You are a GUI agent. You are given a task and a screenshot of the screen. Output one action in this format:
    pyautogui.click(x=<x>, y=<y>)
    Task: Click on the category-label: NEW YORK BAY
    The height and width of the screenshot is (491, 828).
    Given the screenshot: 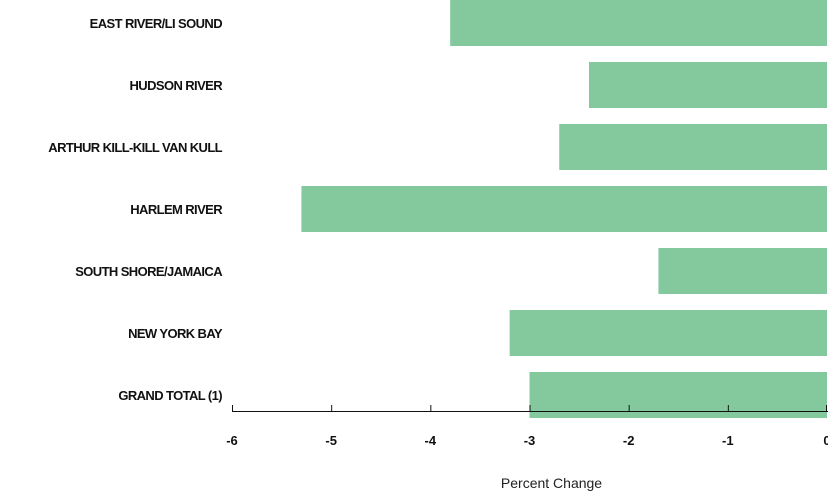 What is the action you would take?
    pyautogui.click(x=175, y=333)
    